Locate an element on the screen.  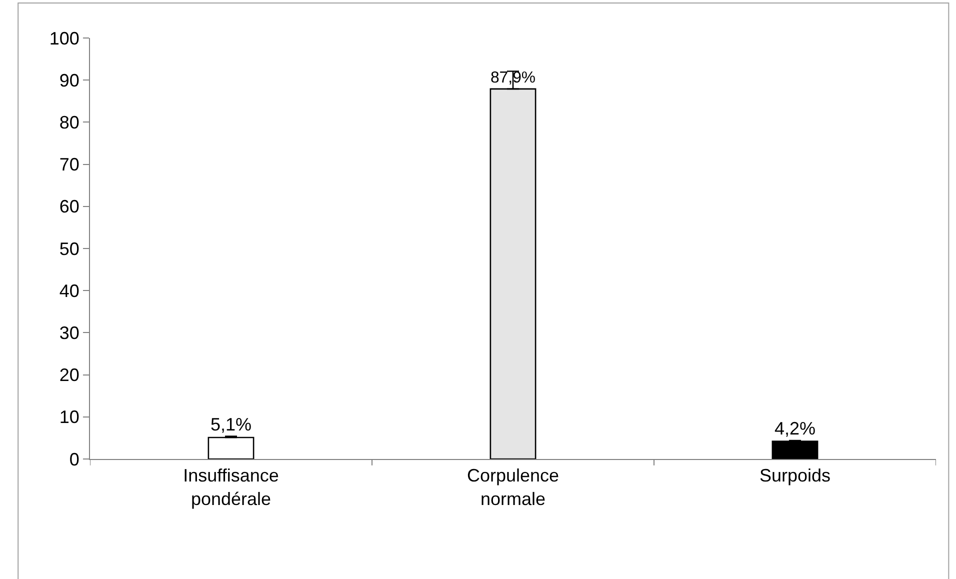
y-tick-label: 50 is located at coordinates (69, 248).